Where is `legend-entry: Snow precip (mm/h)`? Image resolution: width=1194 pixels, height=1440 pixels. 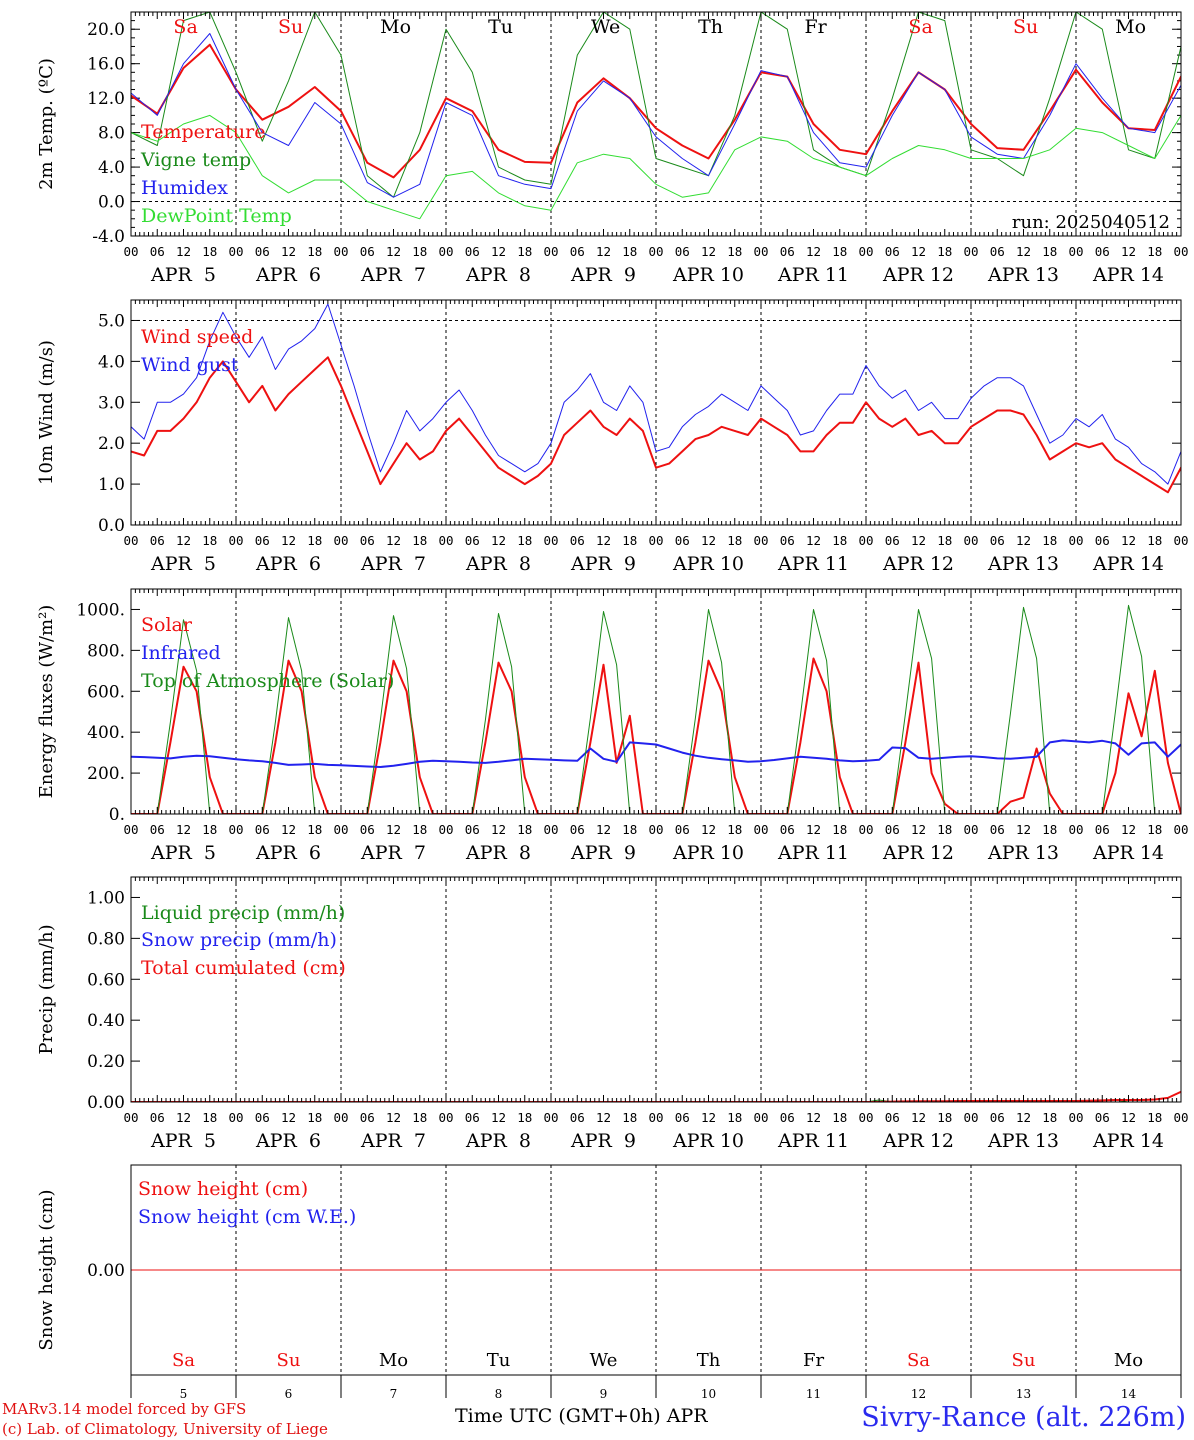
legend-entry: Snow precip (mm/h) is located at coordinates (239, 940).